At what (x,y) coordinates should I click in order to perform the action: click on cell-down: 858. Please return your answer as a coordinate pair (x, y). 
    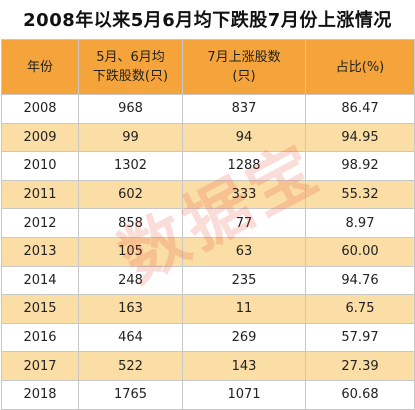
    Looking at the image, I should click on (130, 223).